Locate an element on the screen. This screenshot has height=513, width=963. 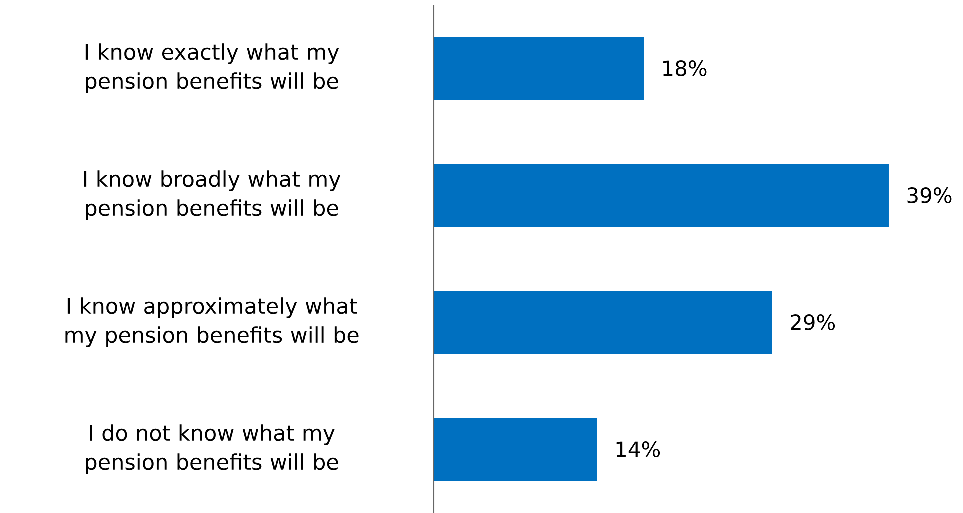
data-label: 29% is located at coordinates (813, 322).